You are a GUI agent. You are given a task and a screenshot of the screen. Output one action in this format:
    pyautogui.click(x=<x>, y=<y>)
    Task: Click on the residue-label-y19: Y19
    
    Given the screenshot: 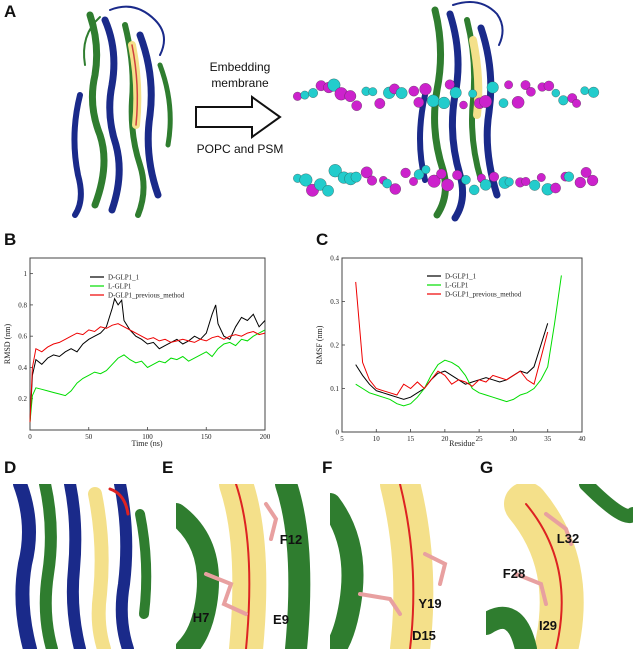 What is the action you would take?
    pyautogui.click(x=429, y=603)
    